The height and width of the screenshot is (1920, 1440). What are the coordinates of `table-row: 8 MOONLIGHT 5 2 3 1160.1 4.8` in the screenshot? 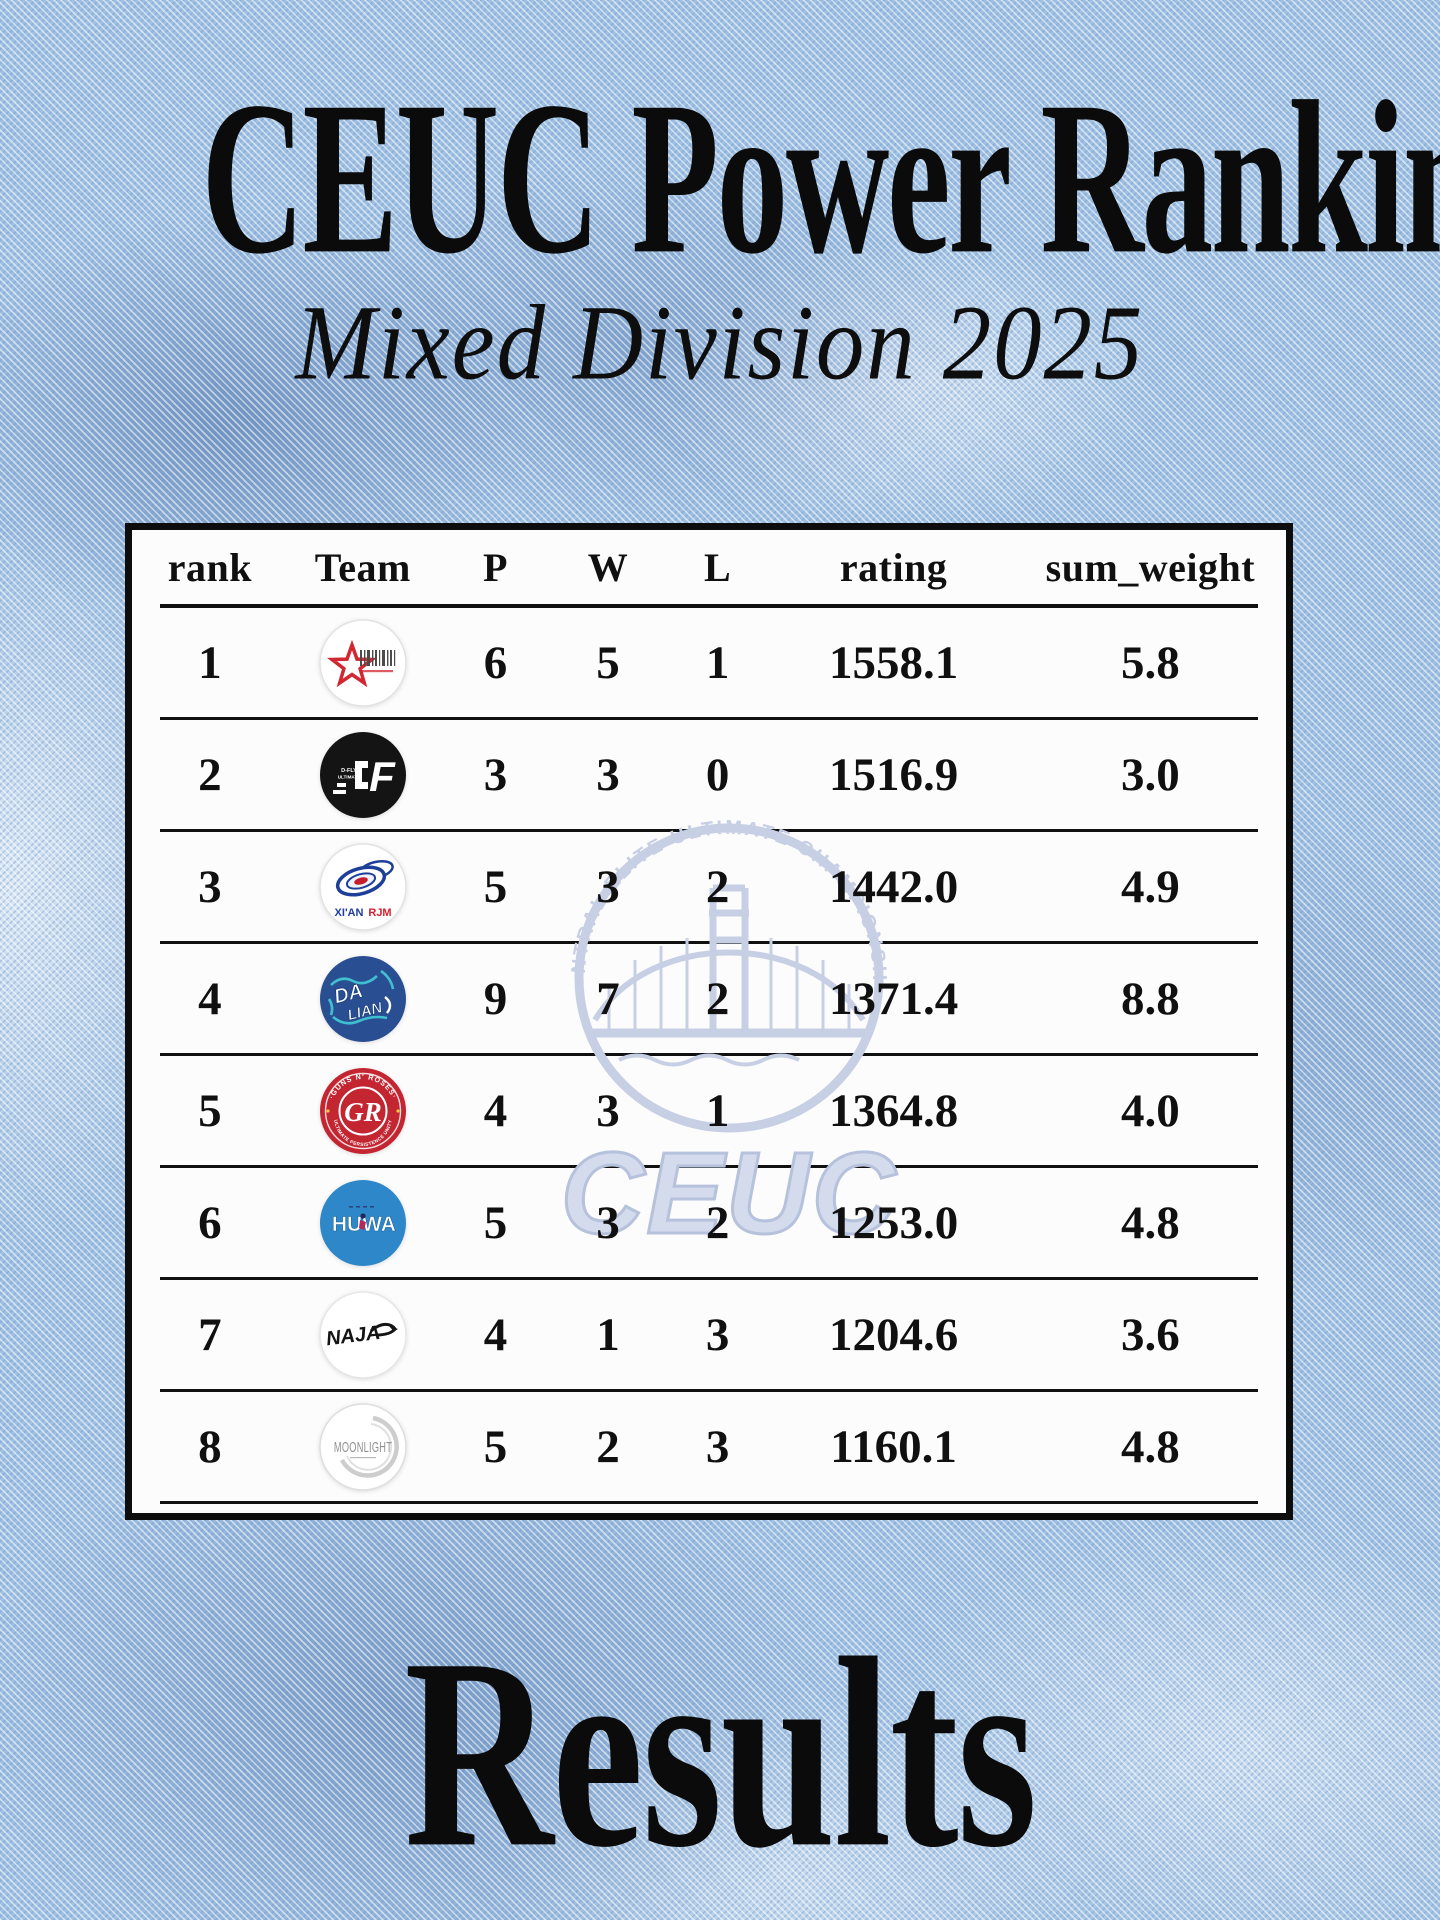 It's located at (709, 1446).